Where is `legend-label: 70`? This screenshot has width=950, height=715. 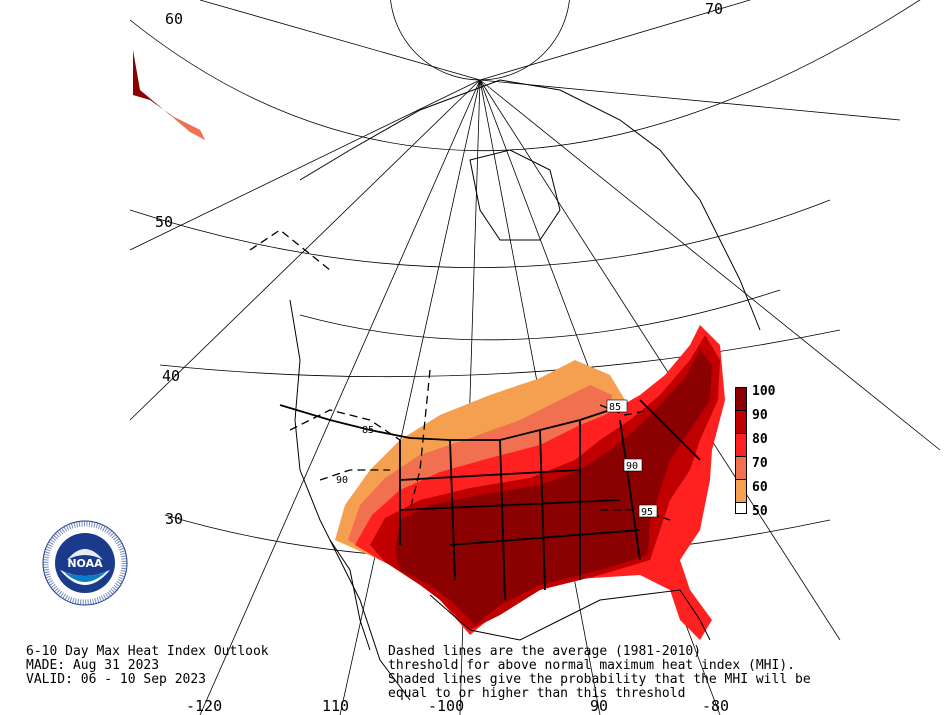 legend-label: 70 is located at coordinates (760, 463).